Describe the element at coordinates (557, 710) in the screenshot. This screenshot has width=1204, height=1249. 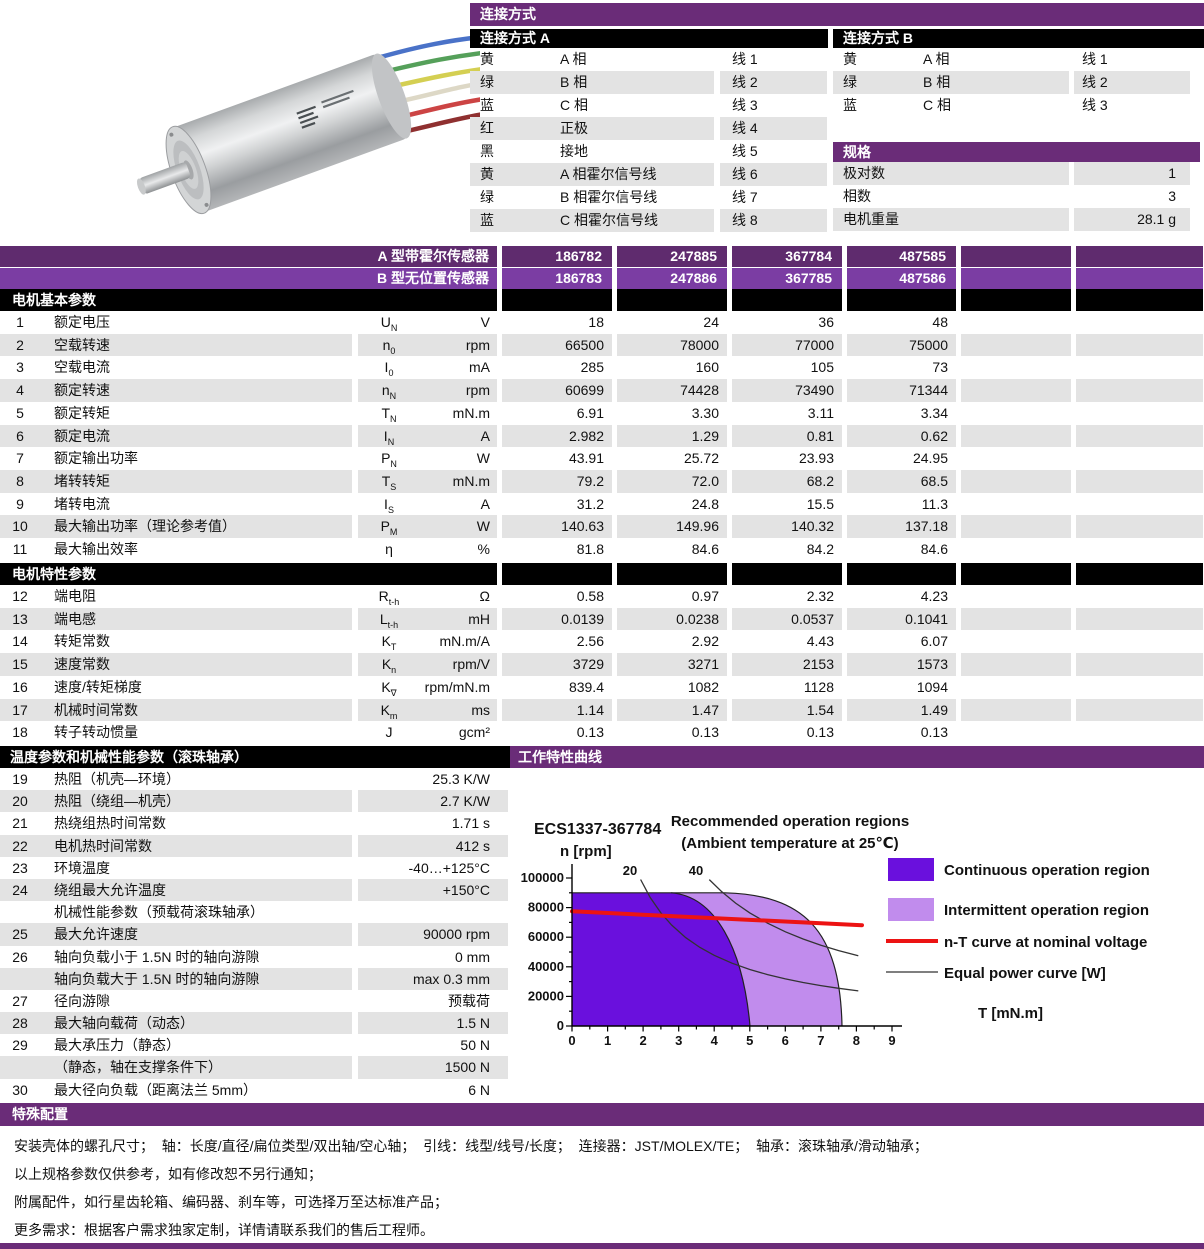
I see `param-value: 1.14` at that location.